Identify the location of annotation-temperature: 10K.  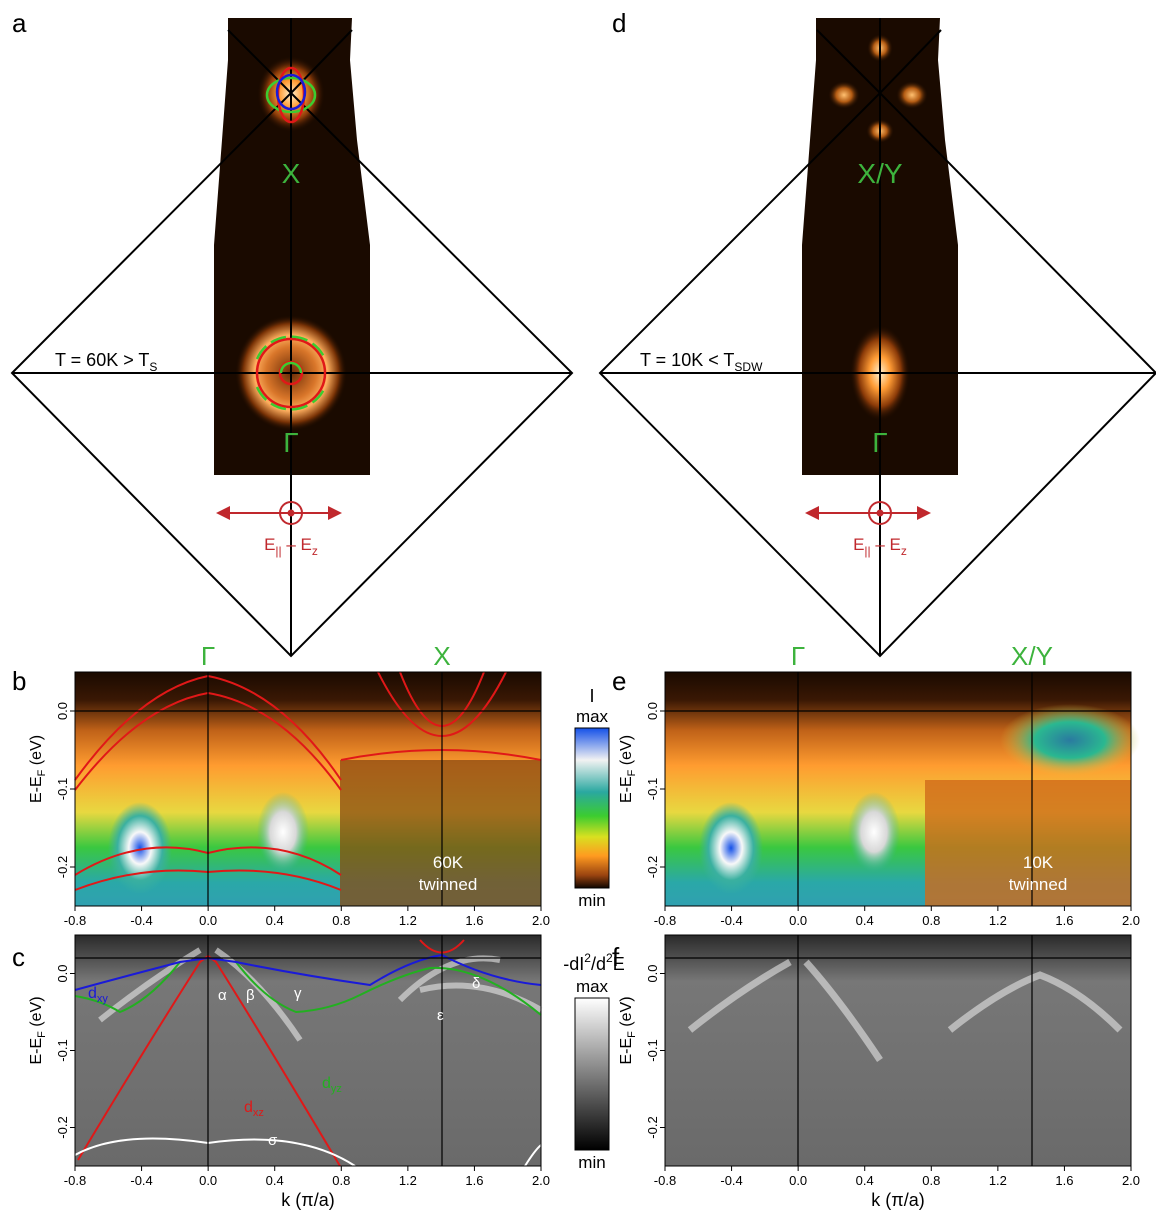
(1038, 862).